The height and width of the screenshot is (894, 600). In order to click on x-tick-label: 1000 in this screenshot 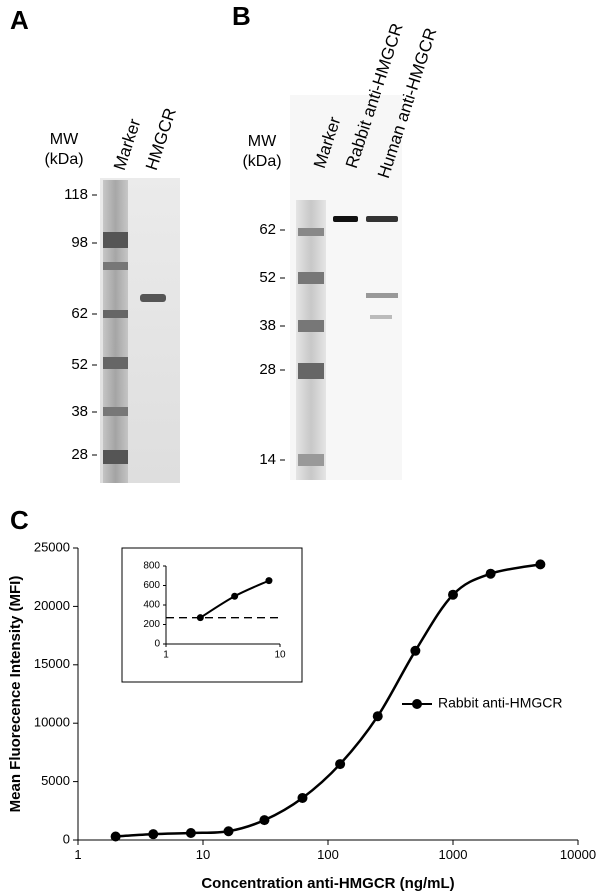, I will do `click(453, 854)`.